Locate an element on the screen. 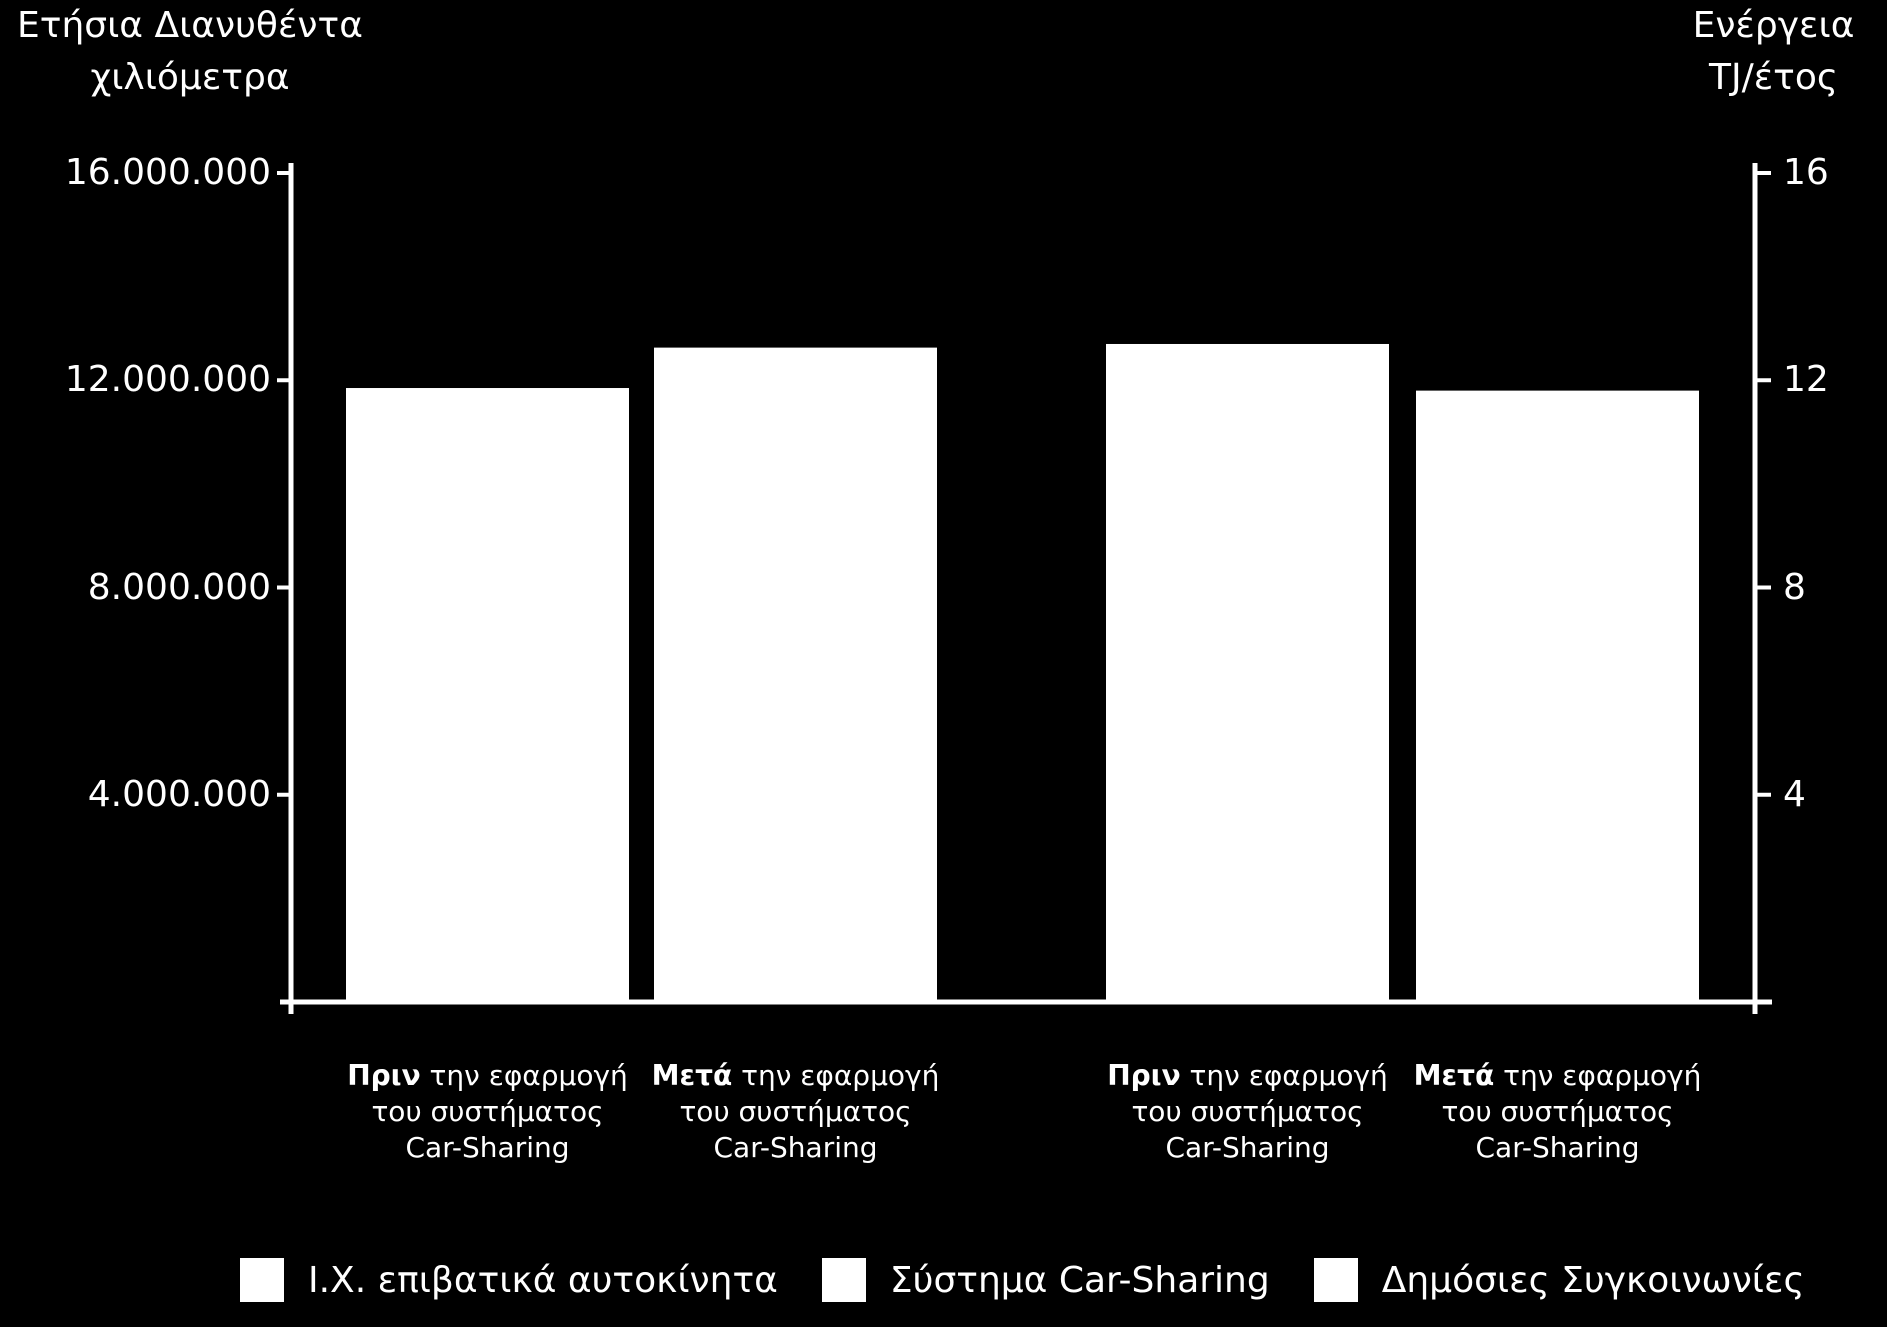  legend-label: Ι.Χ. επιβατικά αυτοκίνητα is located at coordinates (543, 1280).